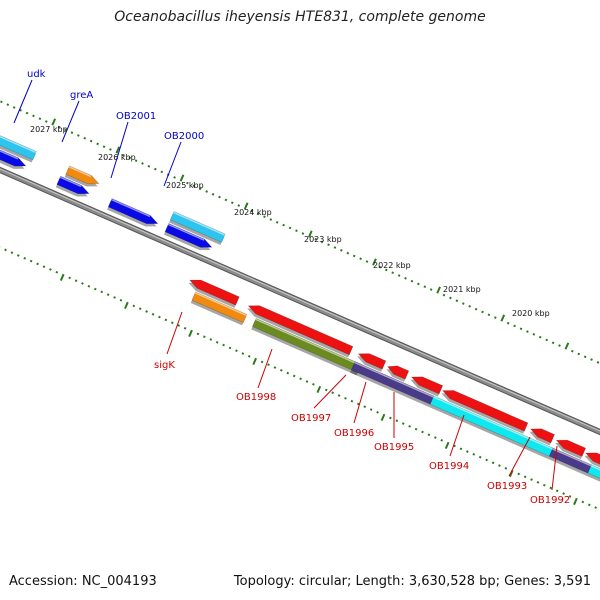  What do you see at coordinates (354, 433) in the screenshot?
I see `gene-label: OB1996` at bounding box center [354, 433].